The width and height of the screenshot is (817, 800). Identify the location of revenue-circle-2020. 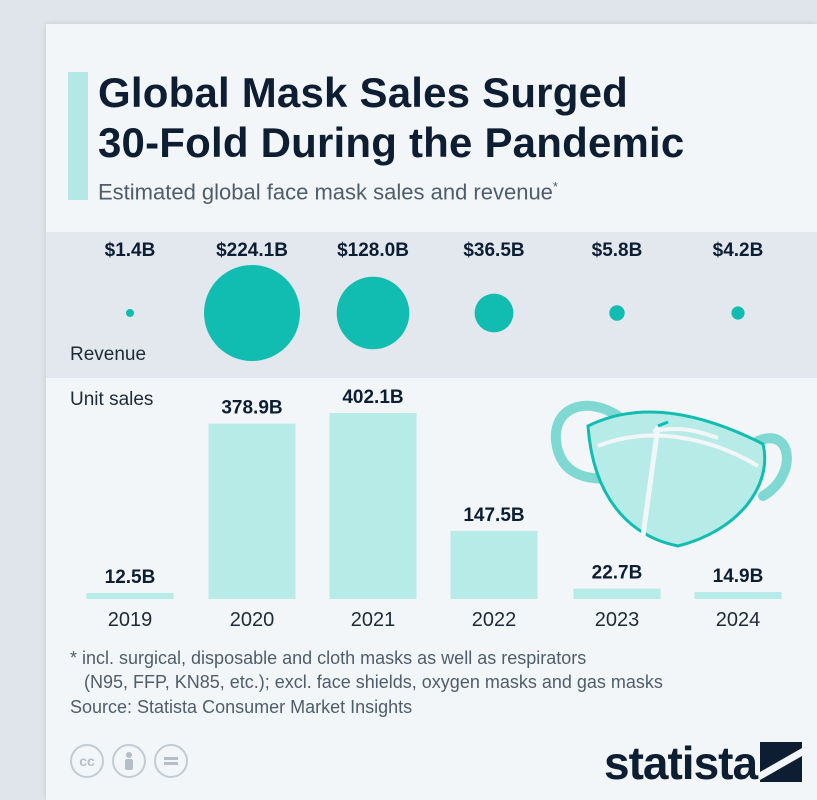
(252, 313).